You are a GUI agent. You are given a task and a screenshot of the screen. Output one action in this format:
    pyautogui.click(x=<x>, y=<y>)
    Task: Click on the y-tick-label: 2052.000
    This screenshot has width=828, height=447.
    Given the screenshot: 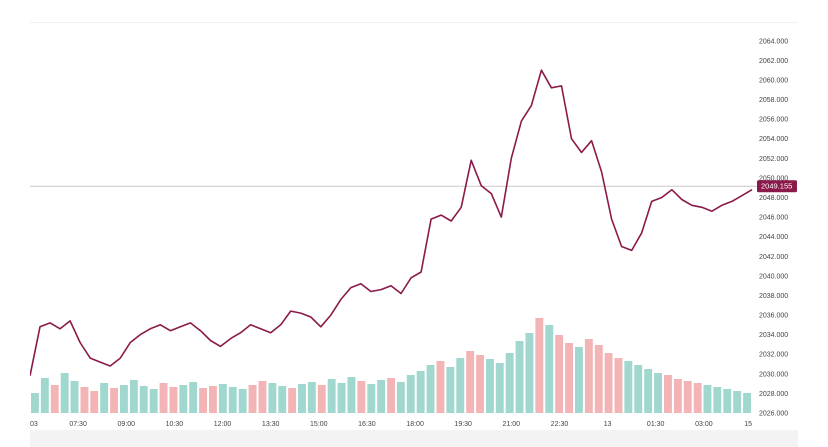 What is the action you would take?
    pyautogui.click(x=773, y=159)
    